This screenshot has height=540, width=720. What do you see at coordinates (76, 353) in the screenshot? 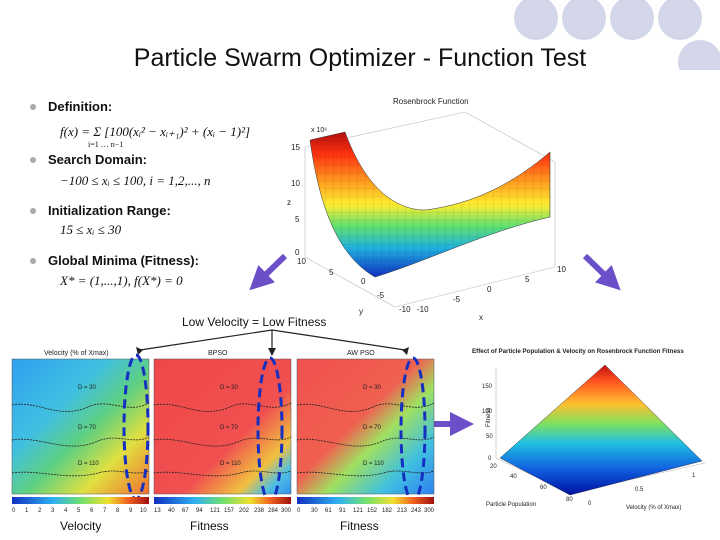
I see `heatmap-velocity-title: Velocity (% of Xmax)` at bounding box center [76, 353].